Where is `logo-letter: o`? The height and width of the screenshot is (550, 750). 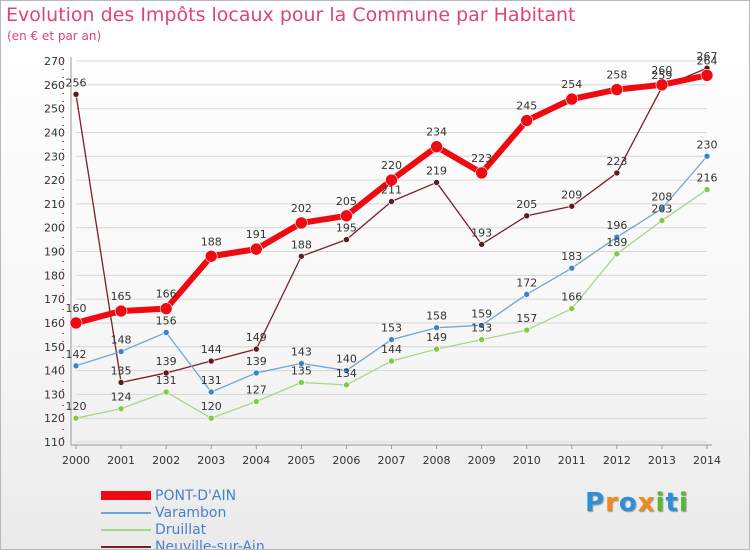 logo-letter: o is located at coordinates (628, 503).